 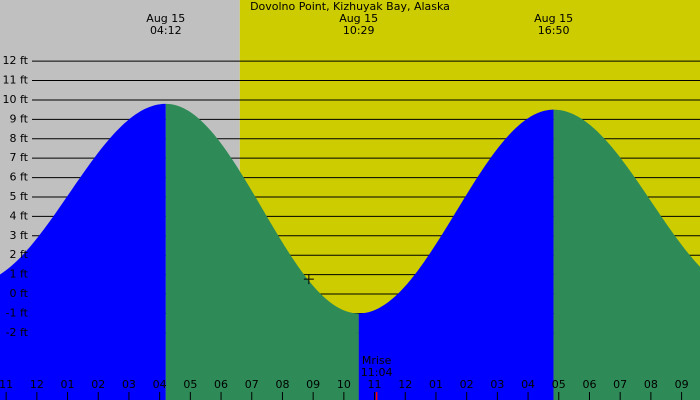 What do you see at coordinates (359, 30) in the screenshot?
I see `extreme-time: 10:29` at bounding box center [359, 30].